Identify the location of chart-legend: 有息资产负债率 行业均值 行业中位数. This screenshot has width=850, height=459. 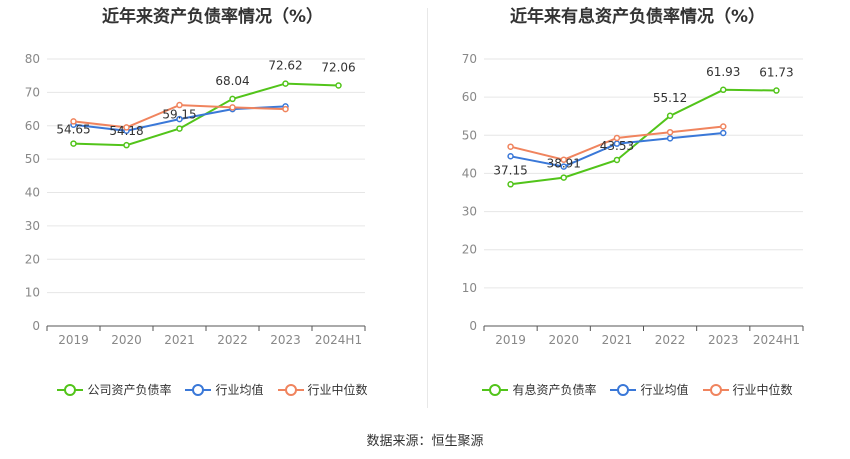
(637, 389).